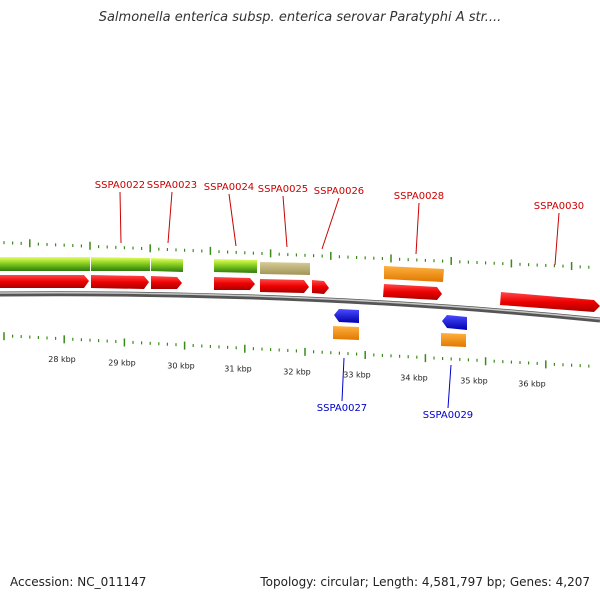 This screenshot has height=600, width=600. I want to click on accession-text: Accession: NC_011147, so click(78, 582).